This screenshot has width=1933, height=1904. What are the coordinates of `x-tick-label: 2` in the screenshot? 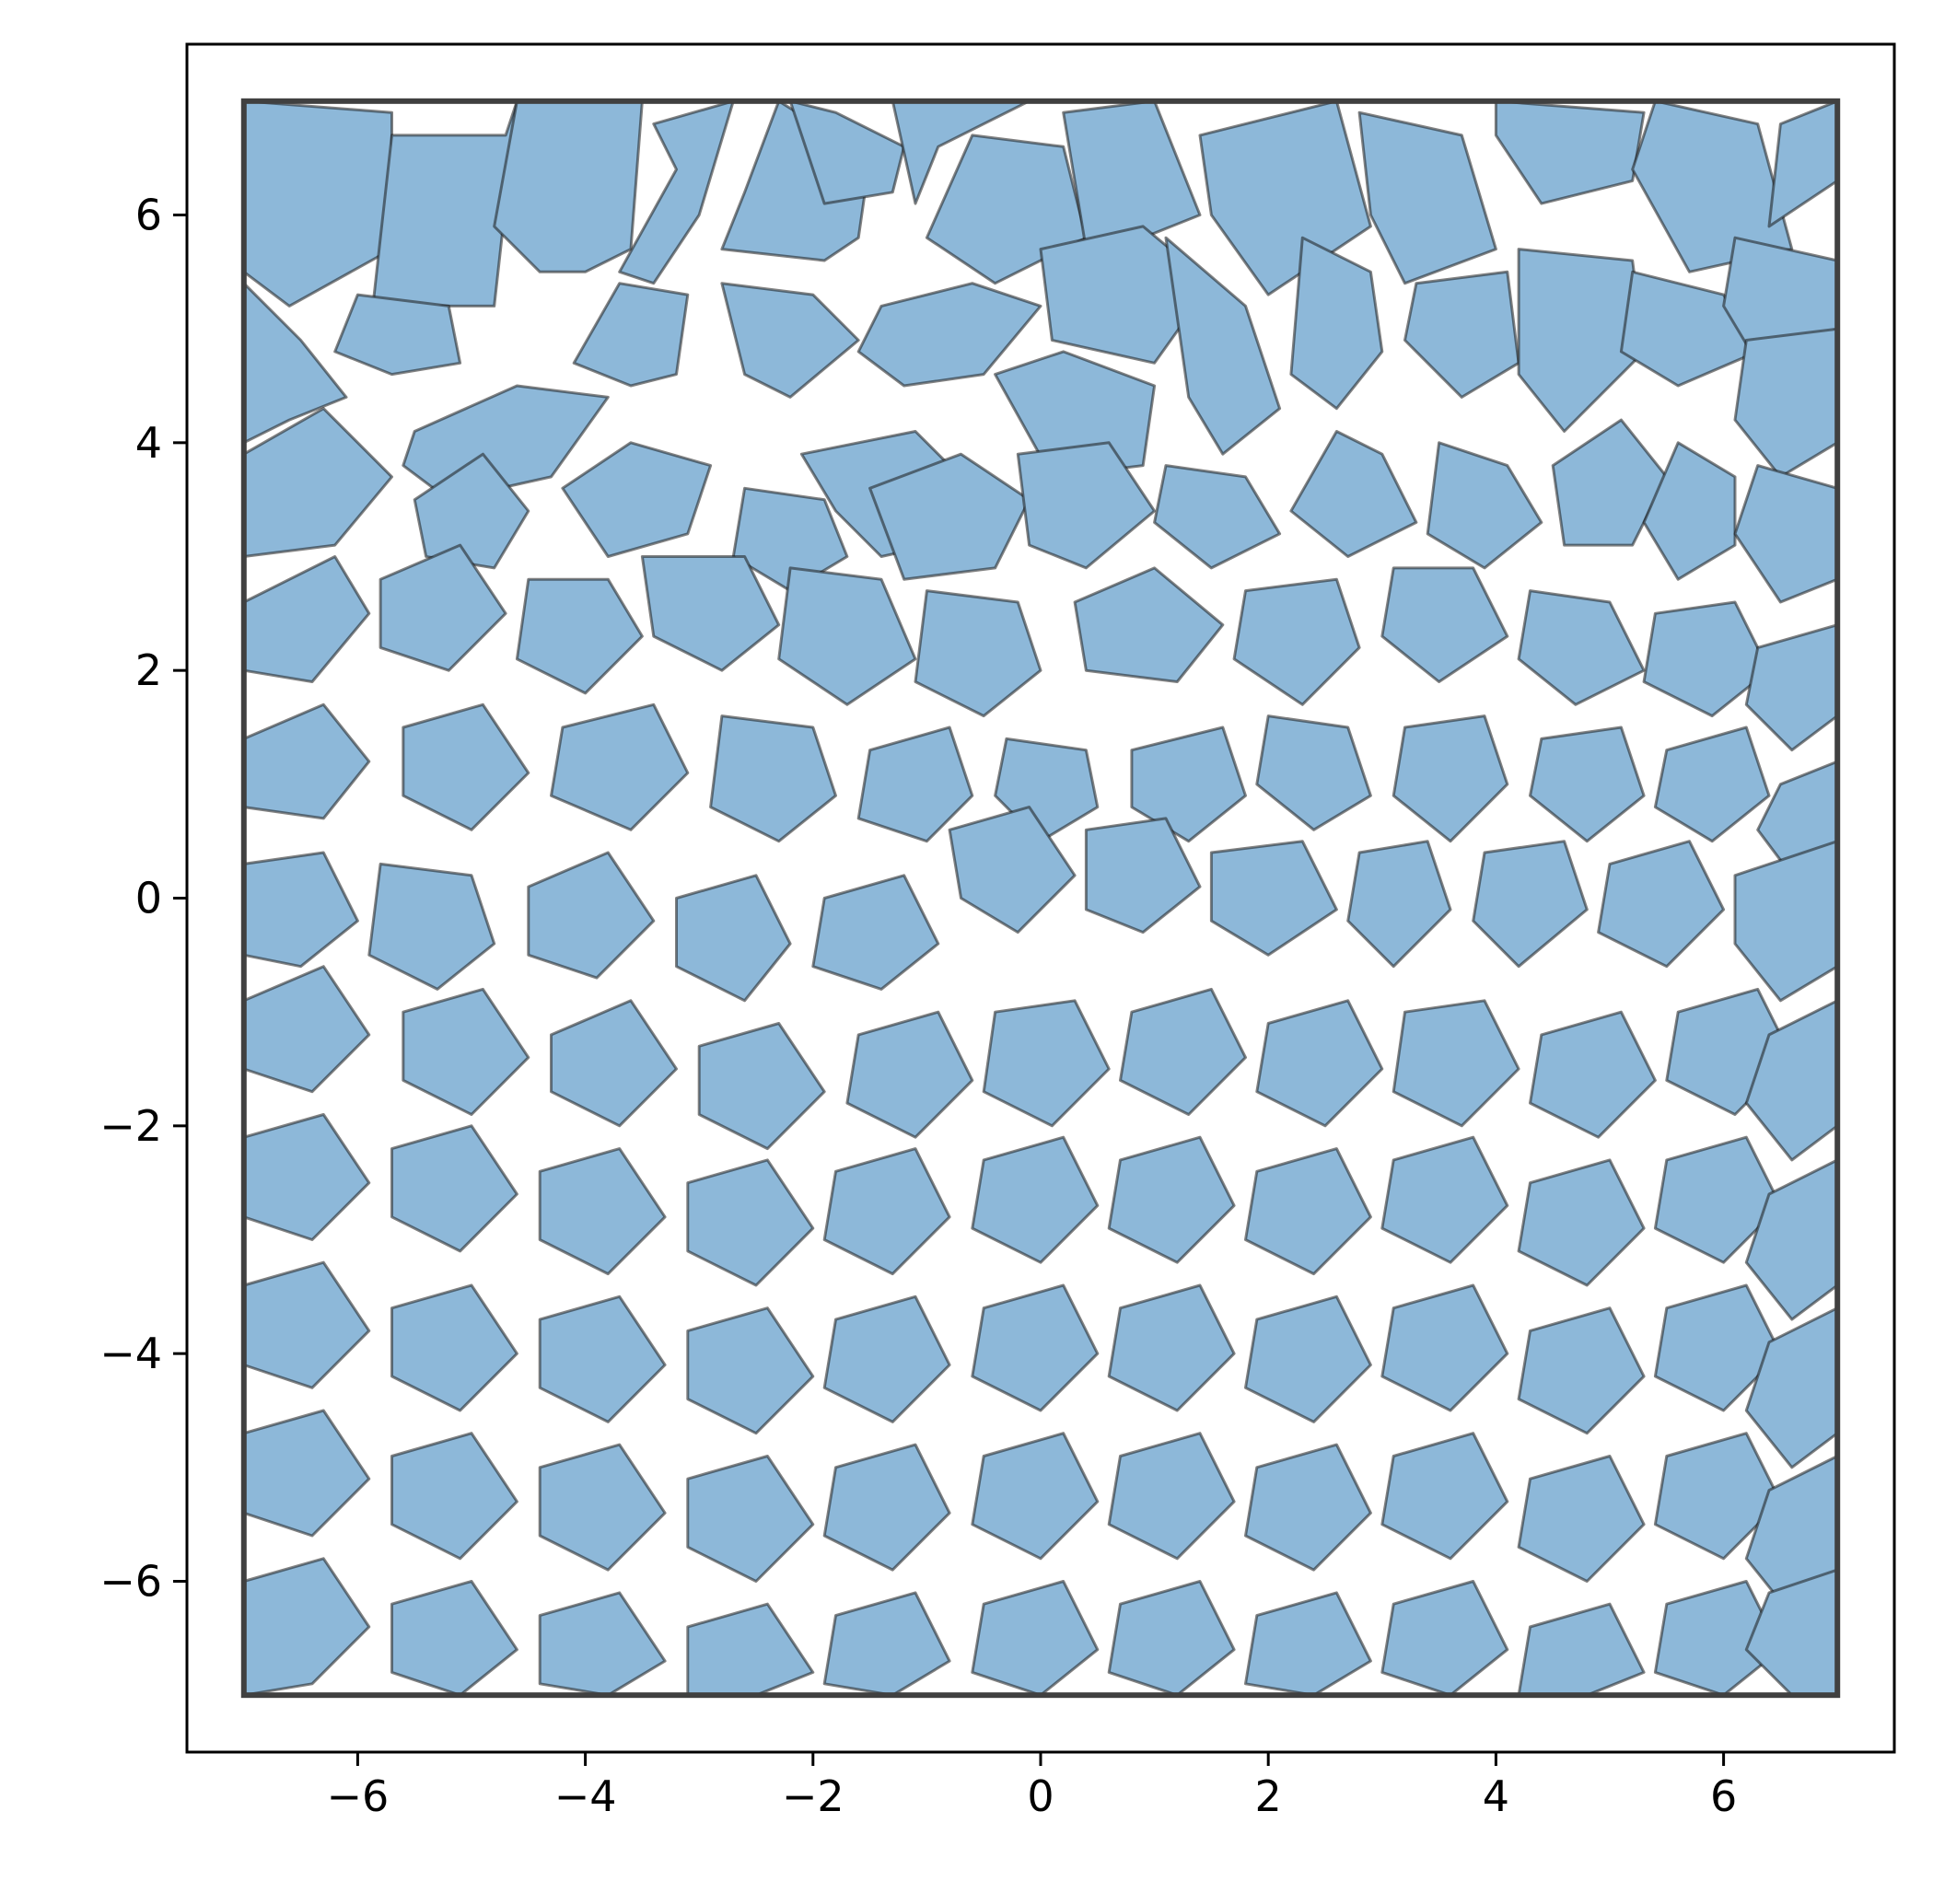 It's located at (1268, 1796).